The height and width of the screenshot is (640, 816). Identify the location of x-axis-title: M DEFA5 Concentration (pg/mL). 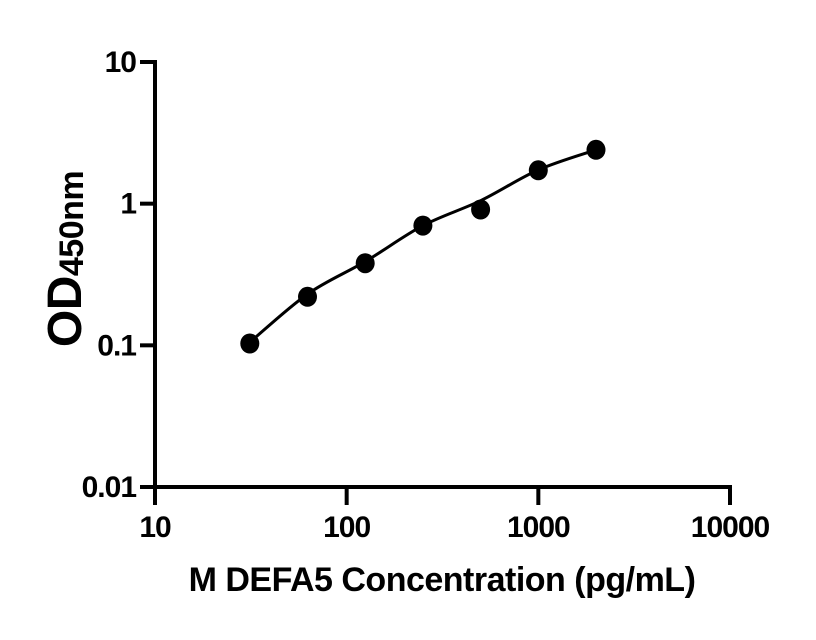
(442, 580).